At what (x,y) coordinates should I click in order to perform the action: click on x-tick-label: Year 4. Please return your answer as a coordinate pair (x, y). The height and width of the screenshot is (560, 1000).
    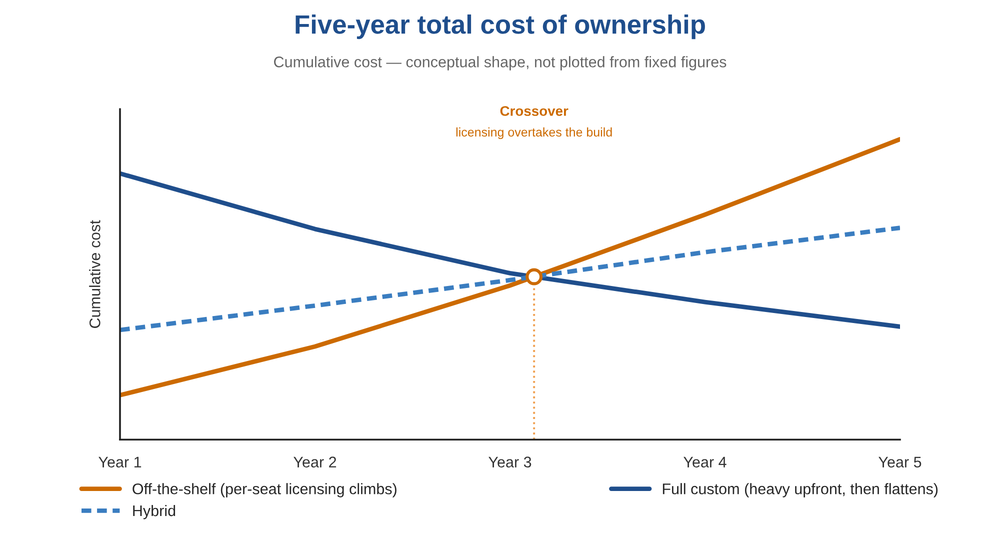
    Looking at the image, I should click on (705, 462).